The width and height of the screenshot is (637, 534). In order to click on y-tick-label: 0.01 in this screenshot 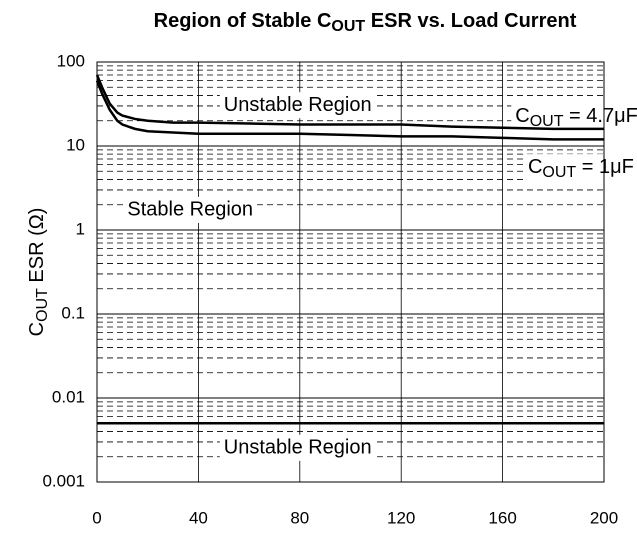, I will do `click(68, 396)`.